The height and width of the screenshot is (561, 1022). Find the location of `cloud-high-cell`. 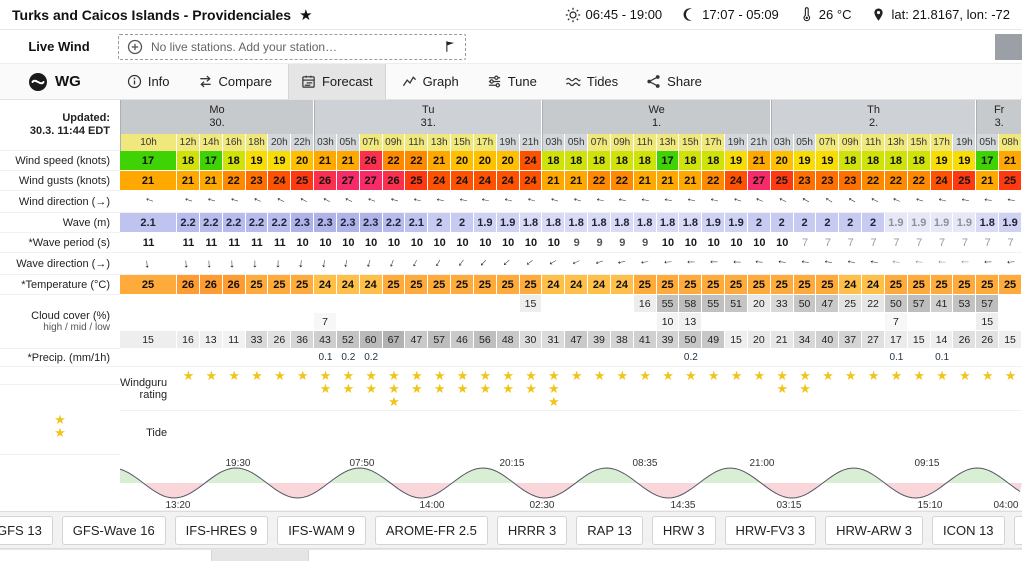

cloud-high-cell is located at coordinates (508, 304).